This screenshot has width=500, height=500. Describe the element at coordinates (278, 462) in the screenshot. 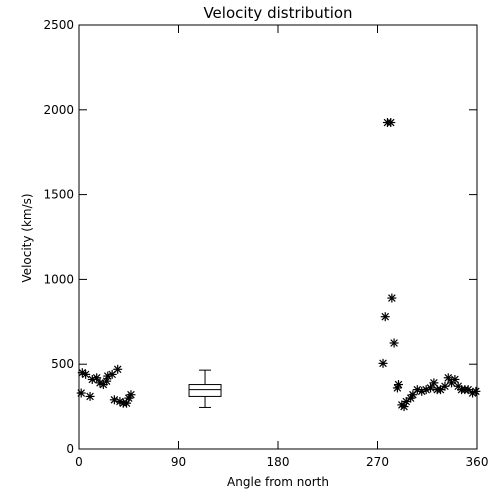

I see `x-tick-label: 180` at that location.